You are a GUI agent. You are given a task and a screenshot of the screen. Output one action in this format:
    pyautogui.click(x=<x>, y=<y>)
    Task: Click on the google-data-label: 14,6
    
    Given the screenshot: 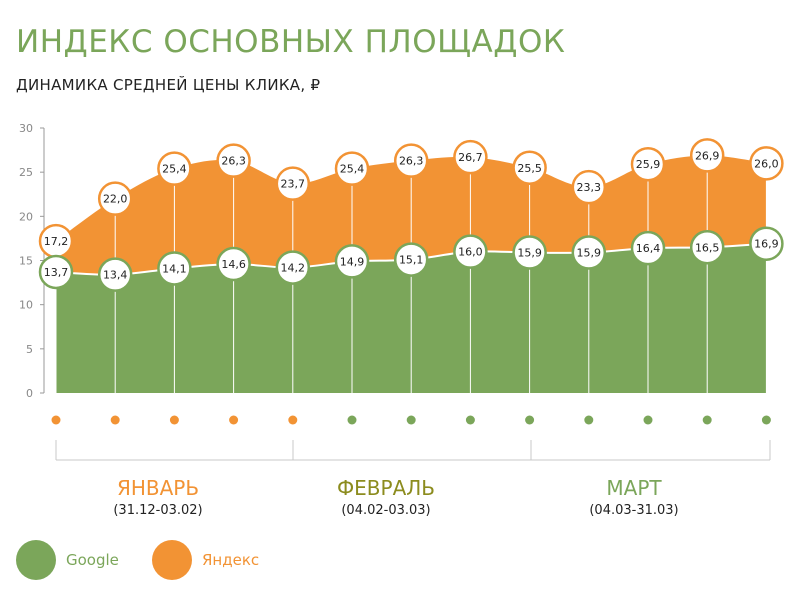 What is the action you would take?
    pyautogui.click(x=233, y=264)
    